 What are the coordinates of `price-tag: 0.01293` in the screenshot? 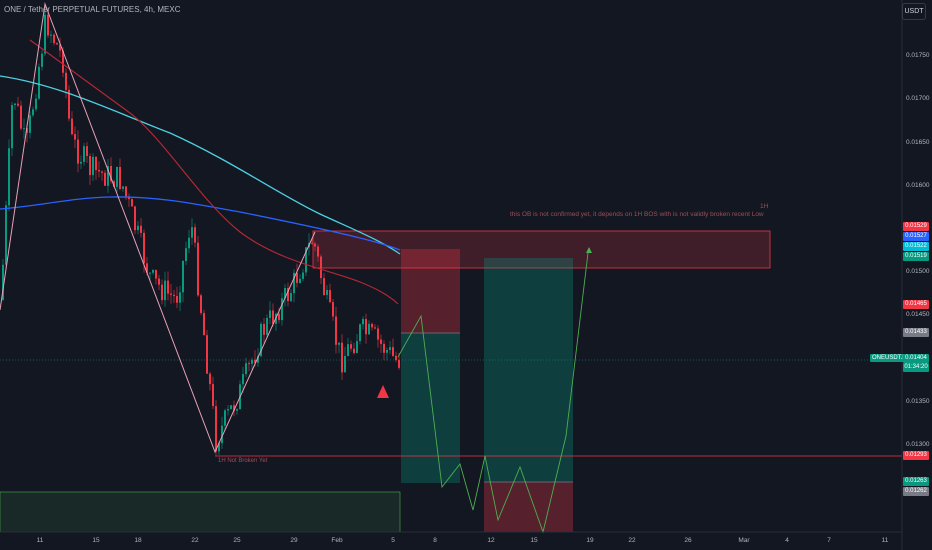 It's located at (916, 455).